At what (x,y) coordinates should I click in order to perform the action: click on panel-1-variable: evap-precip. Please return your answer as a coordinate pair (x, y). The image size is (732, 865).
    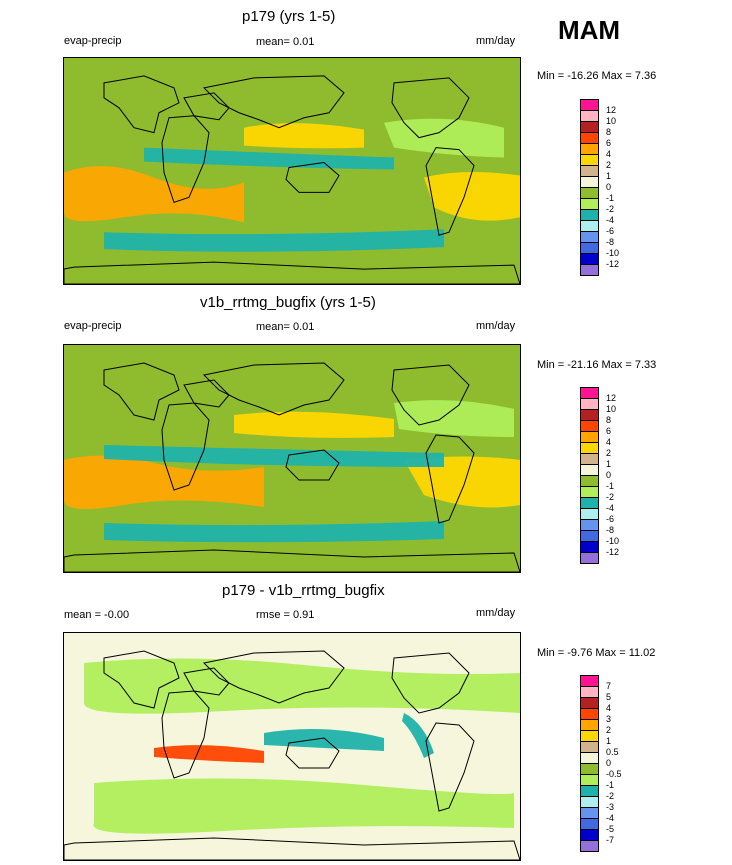
    Looking at the image, I should click on (93, 41).